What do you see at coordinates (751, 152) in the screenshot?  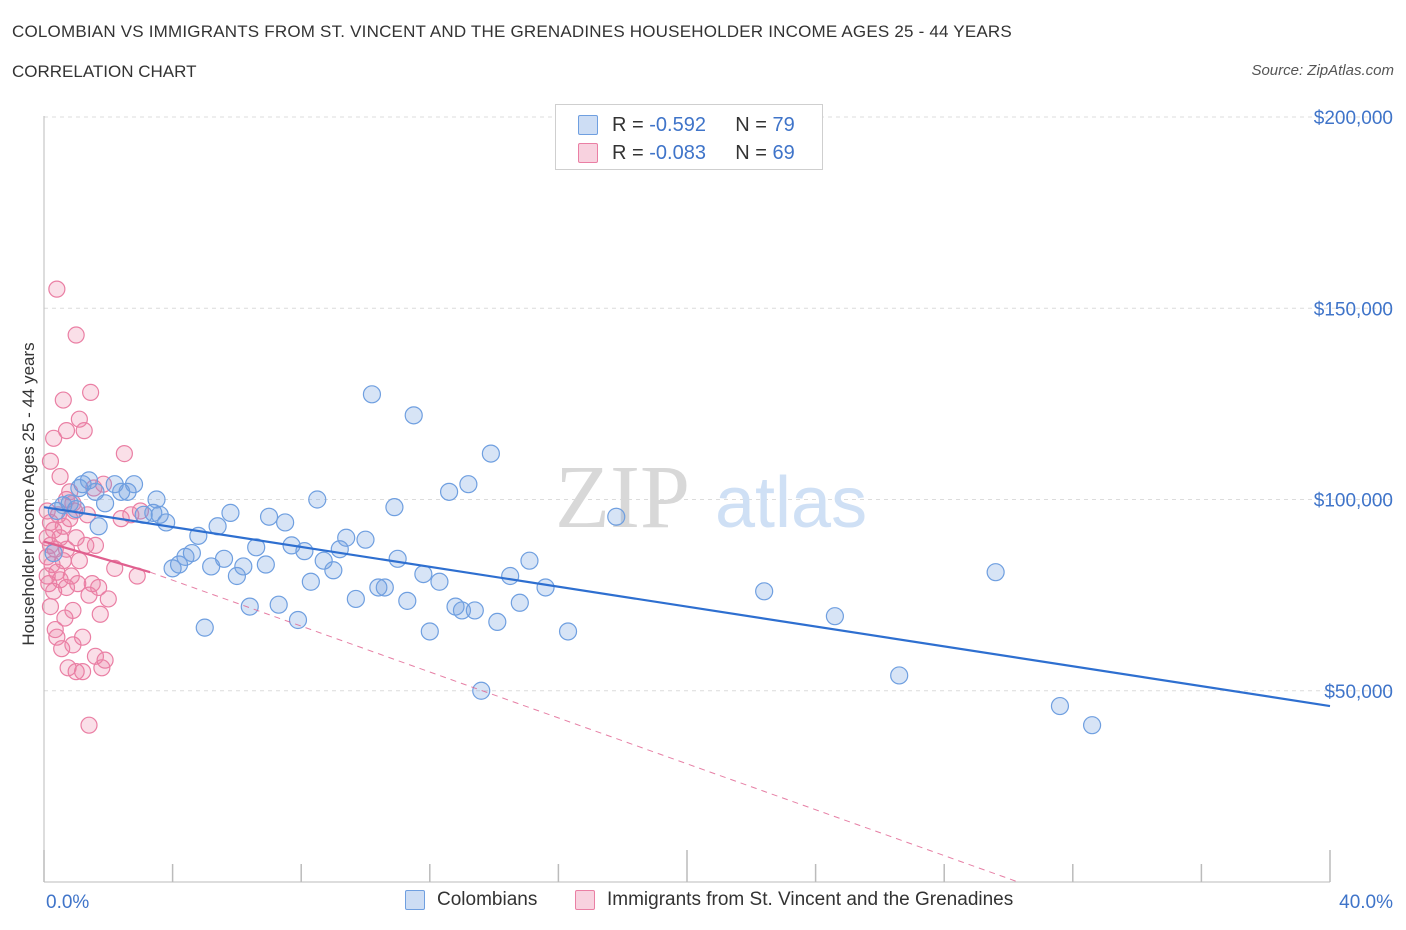 I see `n-label: N =` at bounding box center [751, 152].